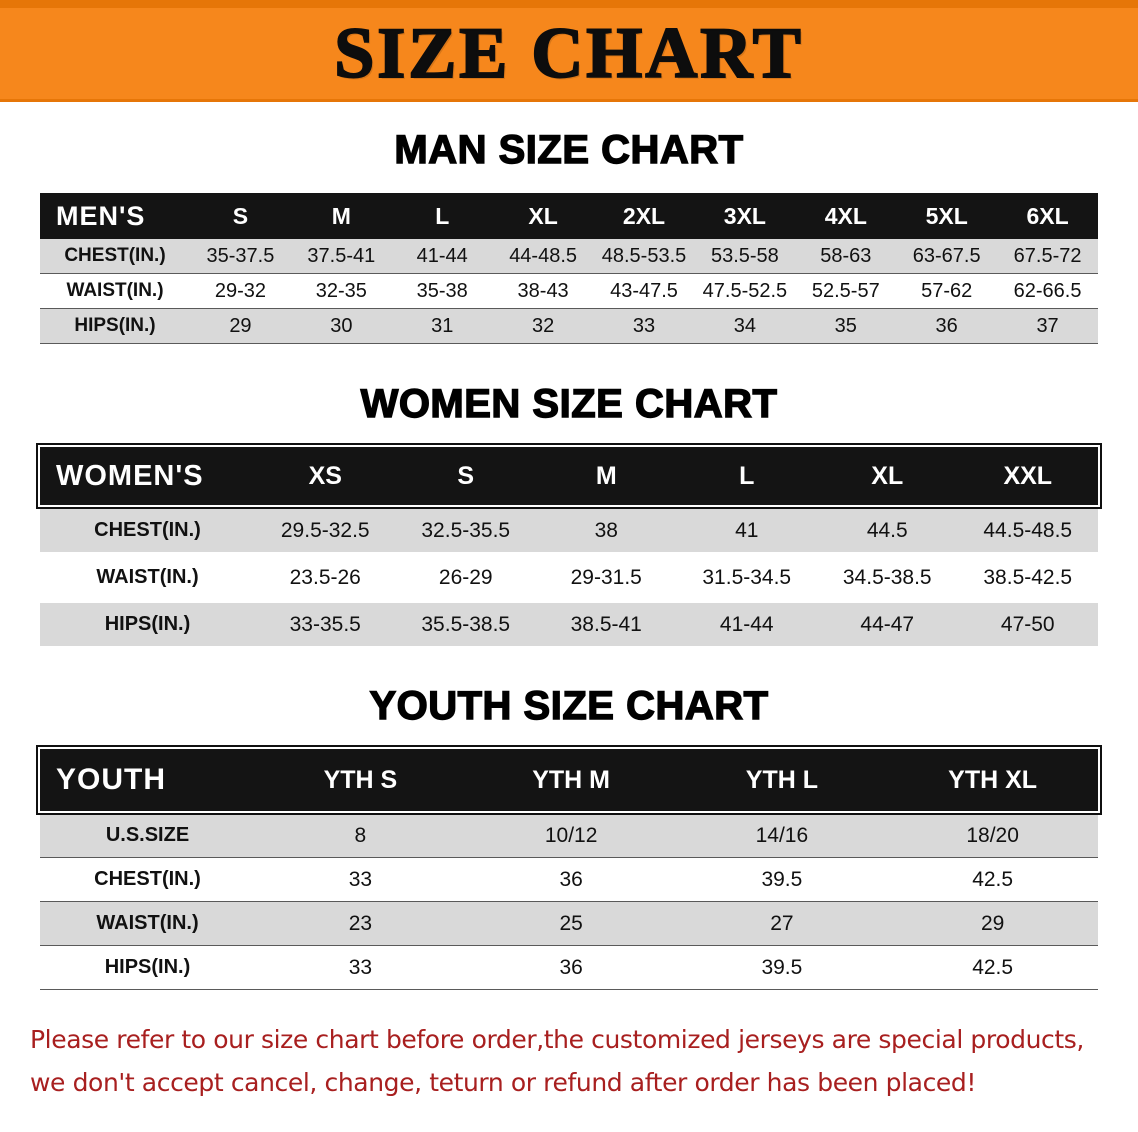 The width and height of the screenshot is (1138, 1132). I want to click on table-cell: 34.5-38.5, so click(887, 577).